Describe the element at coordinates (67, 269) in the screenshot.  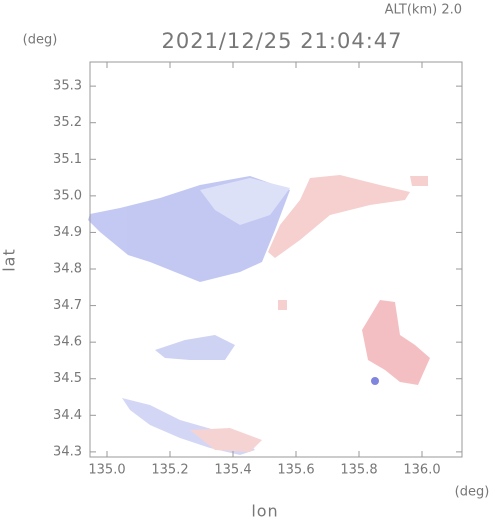
I see `y-tick-label: 34.8` at that location.